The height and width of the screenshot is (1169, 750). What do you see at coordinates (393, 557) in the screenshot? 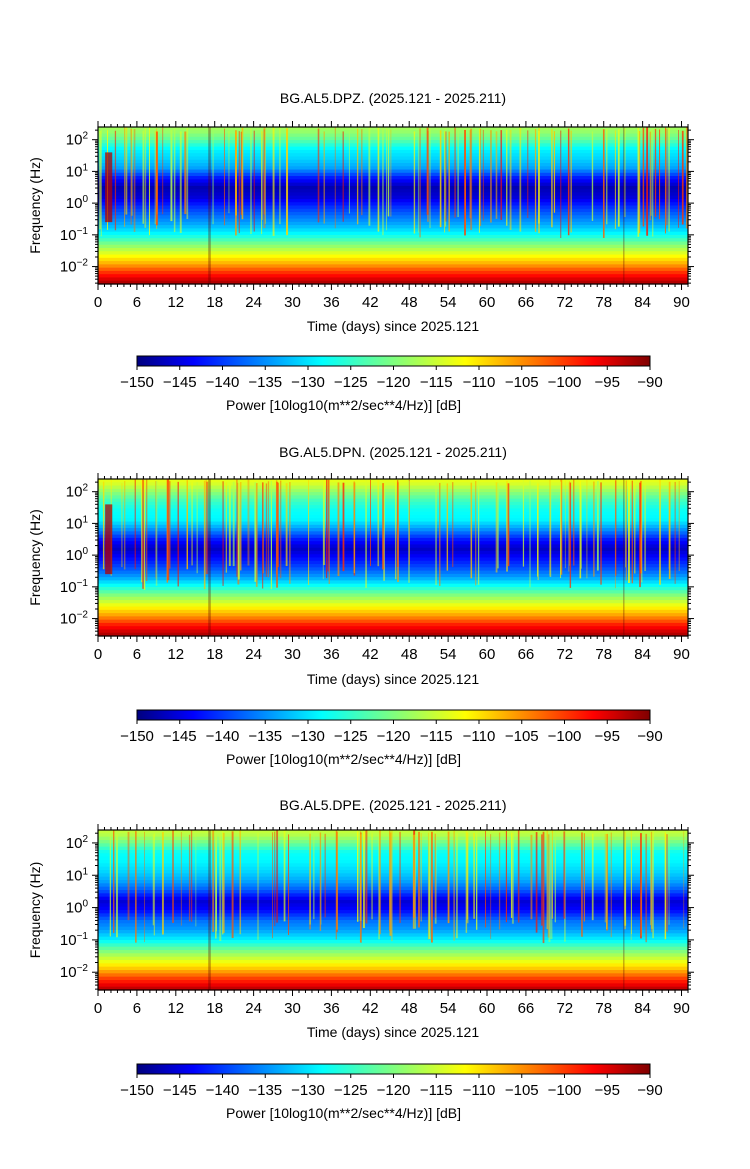
I see `plot-frame` at bounding box center [393, 557].